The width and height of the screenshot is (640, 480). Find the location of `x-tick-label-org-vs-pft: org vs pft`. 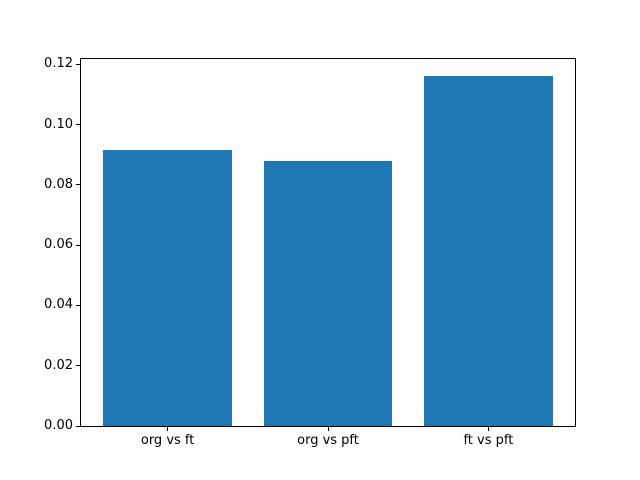

x-tick-label-org-vs-pft: org vs pft is located at coordinates (328, 440).